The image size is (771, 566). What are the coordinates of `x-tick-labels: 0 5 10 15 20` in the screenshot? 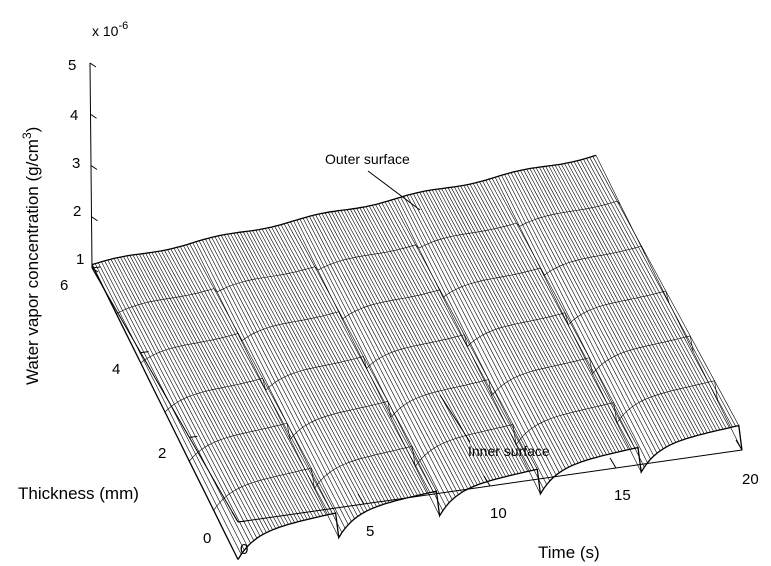 It's located at (499, 514).